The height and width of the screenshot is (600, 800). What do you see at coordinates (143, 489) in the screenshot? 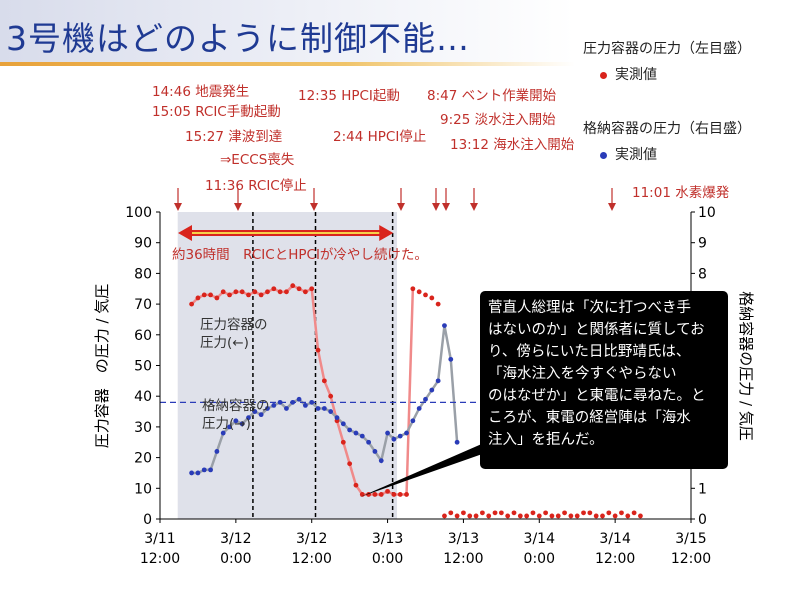
I see `y-tick-label: 10` at bounding box center [143, 489].